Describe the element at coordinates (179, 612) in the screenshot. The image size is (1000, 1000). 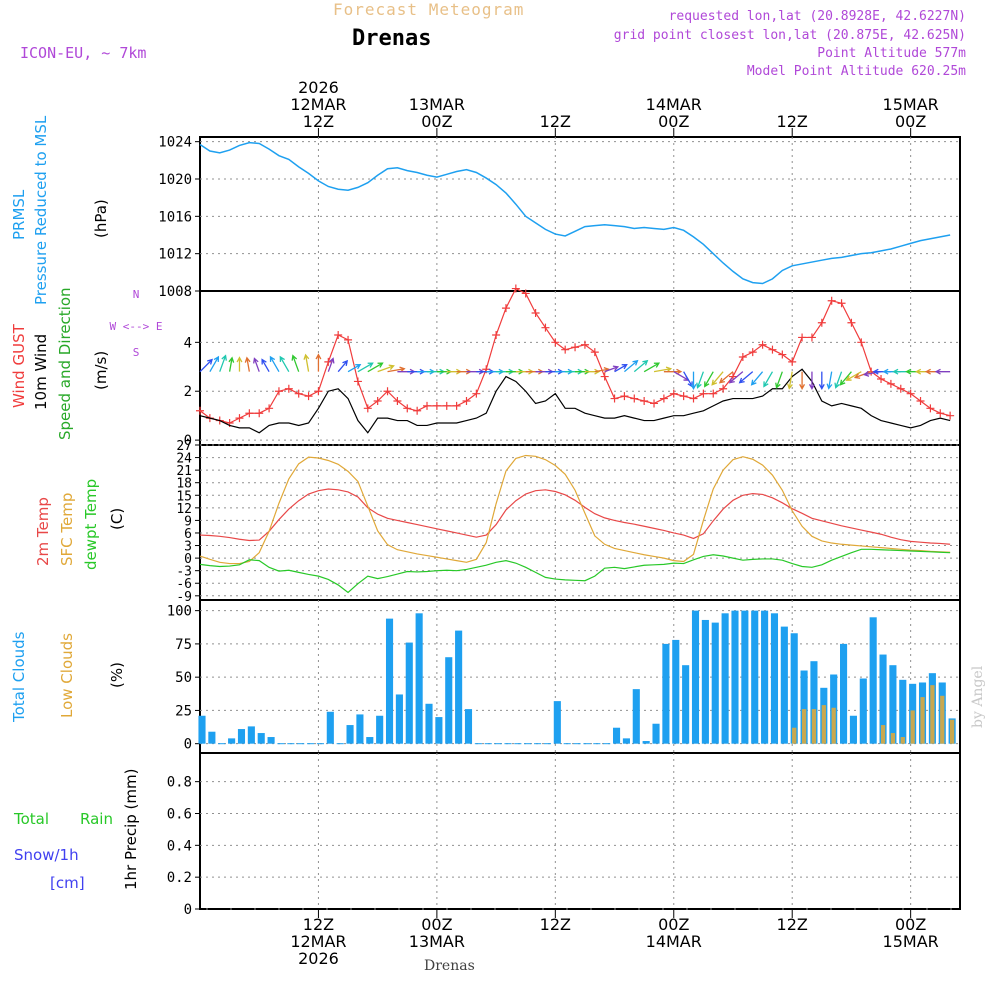
I see `clouds-ytick-label: 100` at that location.